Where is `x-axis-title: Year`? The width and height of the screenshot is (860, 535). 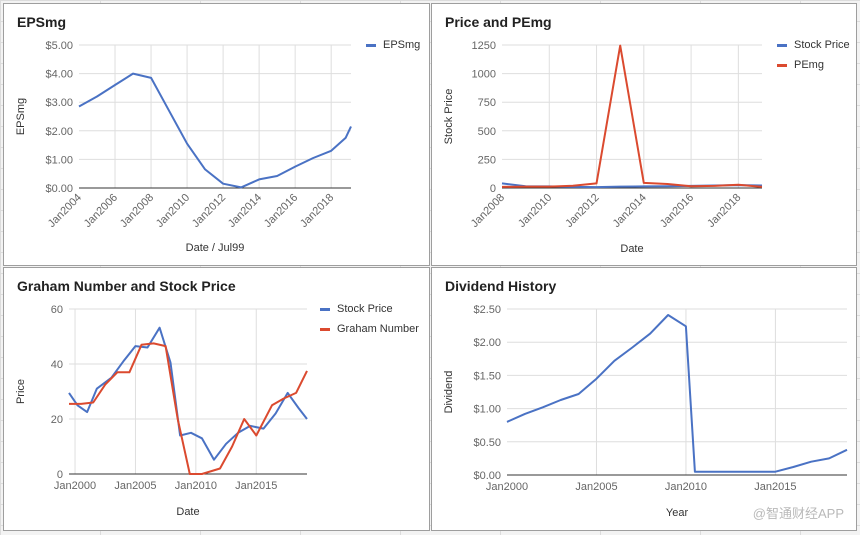
x-axis-title: Year is located at coordinates (677, 513).